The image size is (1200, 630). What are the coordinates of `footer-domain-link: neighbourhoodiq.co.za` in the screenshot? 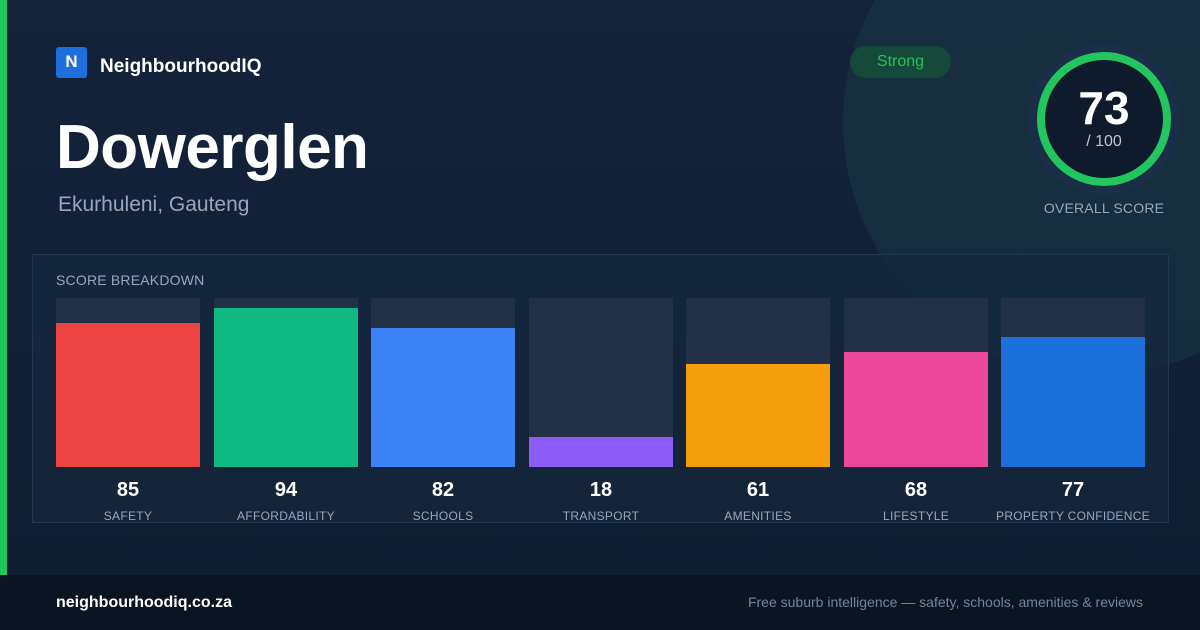 It's located at (144, 602).